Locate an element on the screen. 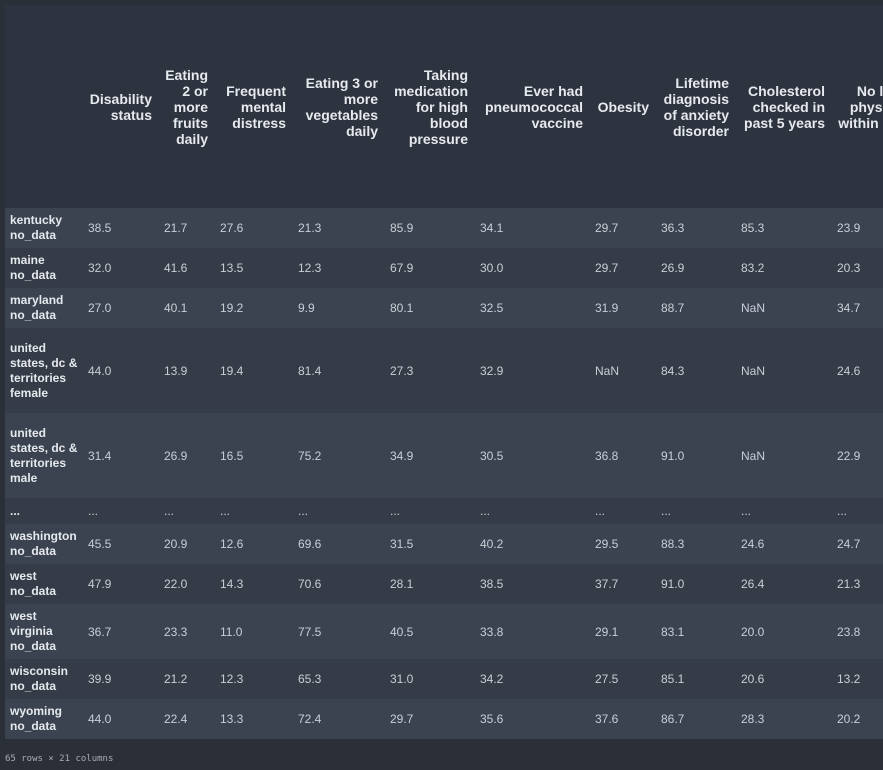 Image resolution: width=883 pixels, height=770 pixels. row-index: wyoming no_data is located at coordinates (44, 719).